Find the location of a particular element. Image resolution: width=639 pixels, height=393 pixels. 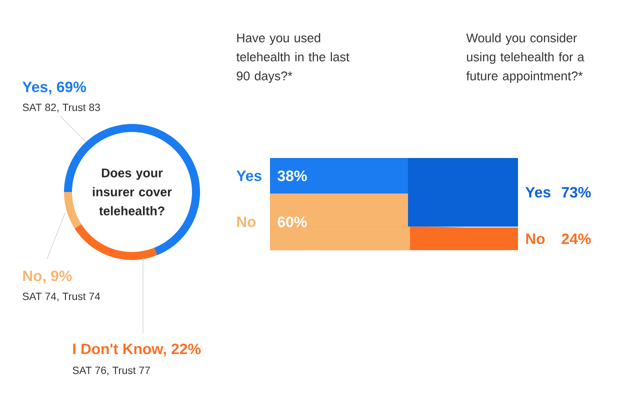

data-label: 60% is located at coordinates (292, 222).